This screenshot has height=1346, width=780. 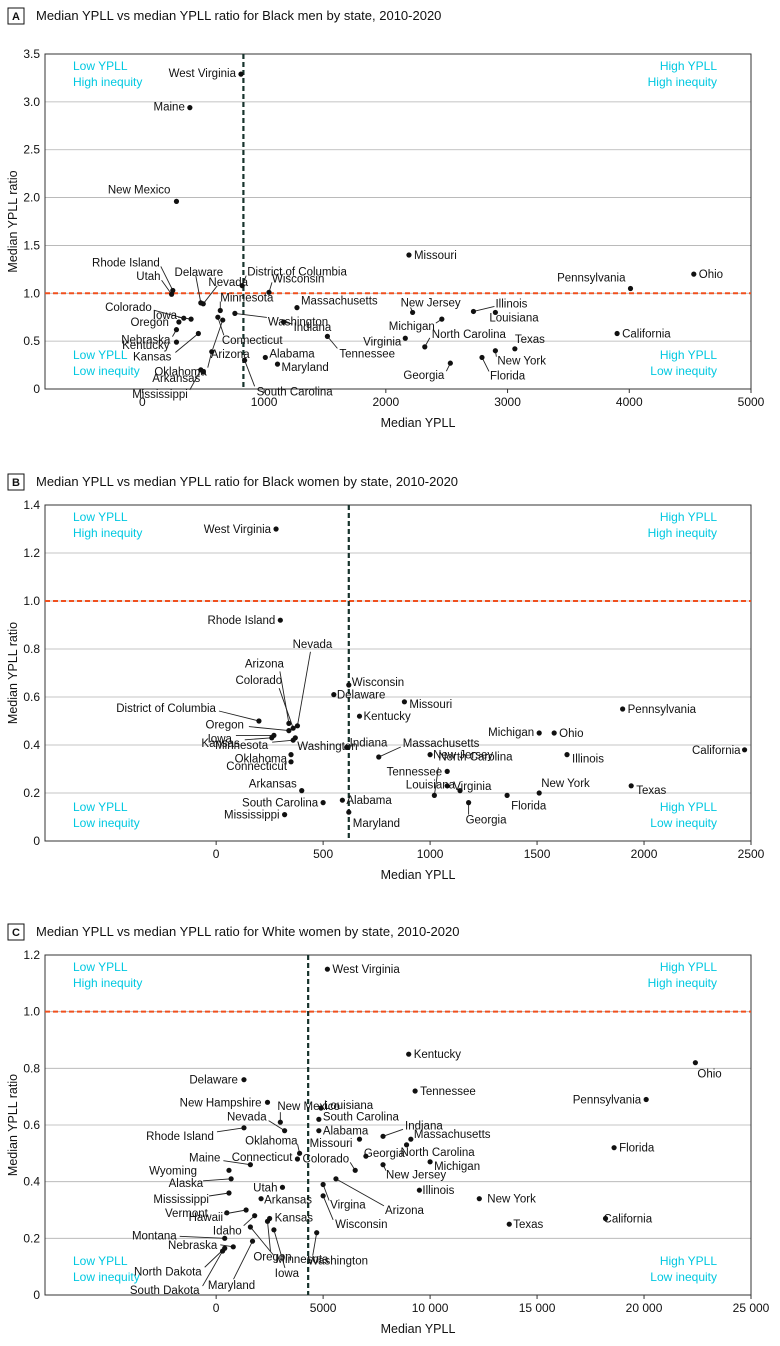 What do you see at coordinates (280, 1122) in the screenshot?
I see `point-new-mexico` at bounding box center [280, 1122].